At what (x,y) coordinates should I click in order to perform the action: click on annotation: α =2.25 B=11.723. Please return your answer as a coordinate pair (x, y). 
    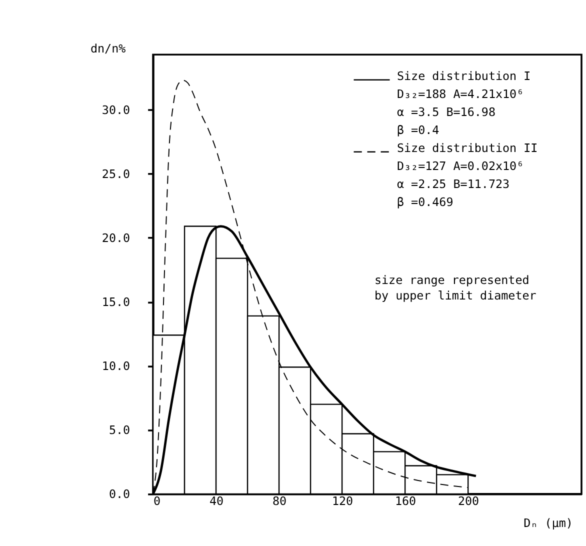
    Looking at the image, I should click on (453, 183).